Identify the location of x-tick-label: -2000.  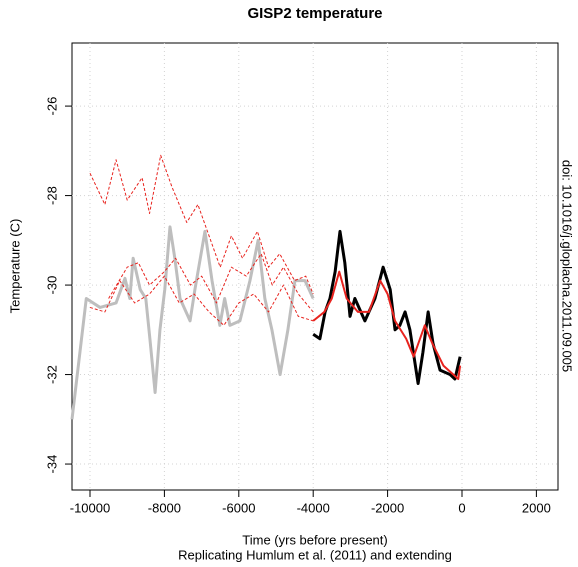
(387, 507).